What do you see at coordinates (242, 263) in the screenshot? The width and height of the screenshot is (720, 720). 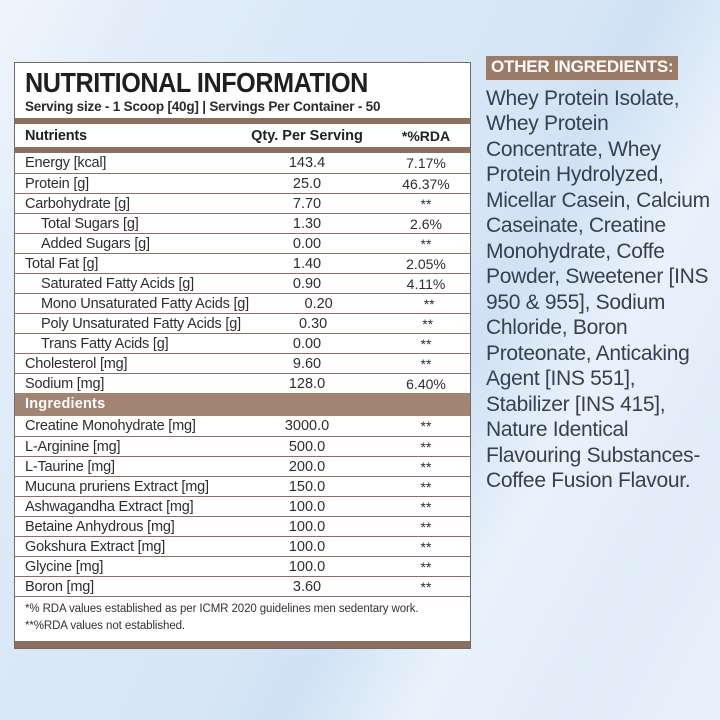 I see `table-row: Total Fat [g] 1.40 2.05%` at bounding box center [242, 263].